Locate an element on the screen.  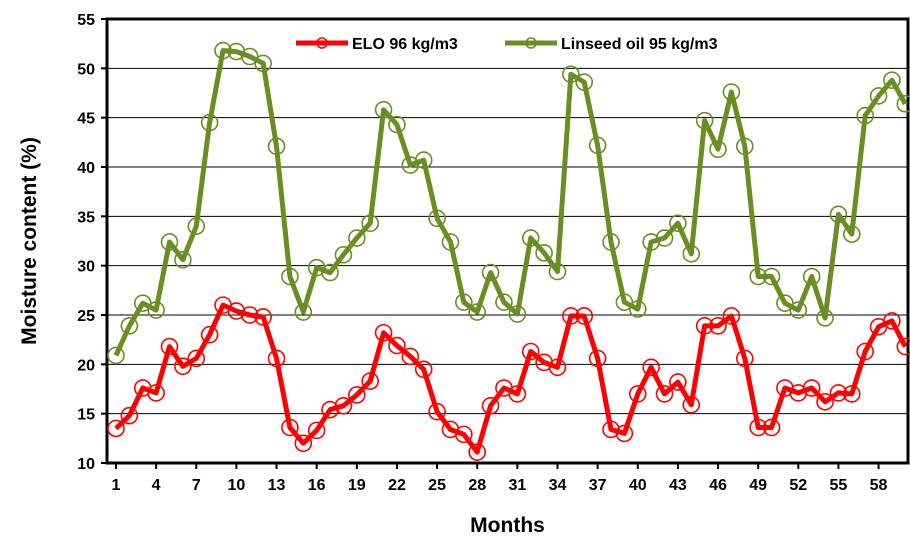
legend-label: ELO 96 kg/m3 is located at coordinates (405, 44).